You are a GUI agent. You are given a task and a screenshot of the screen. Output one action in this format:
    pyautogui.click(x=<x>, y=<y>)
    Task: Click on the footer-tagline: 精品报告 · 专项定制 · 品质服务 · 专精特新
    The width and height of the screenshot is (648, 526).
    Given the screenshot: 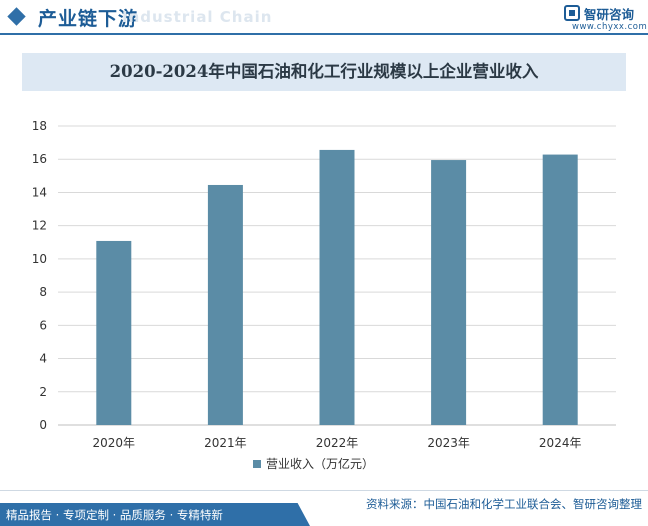 What is the action you would take?
    pyautogui.click(x=114, y=515)
    